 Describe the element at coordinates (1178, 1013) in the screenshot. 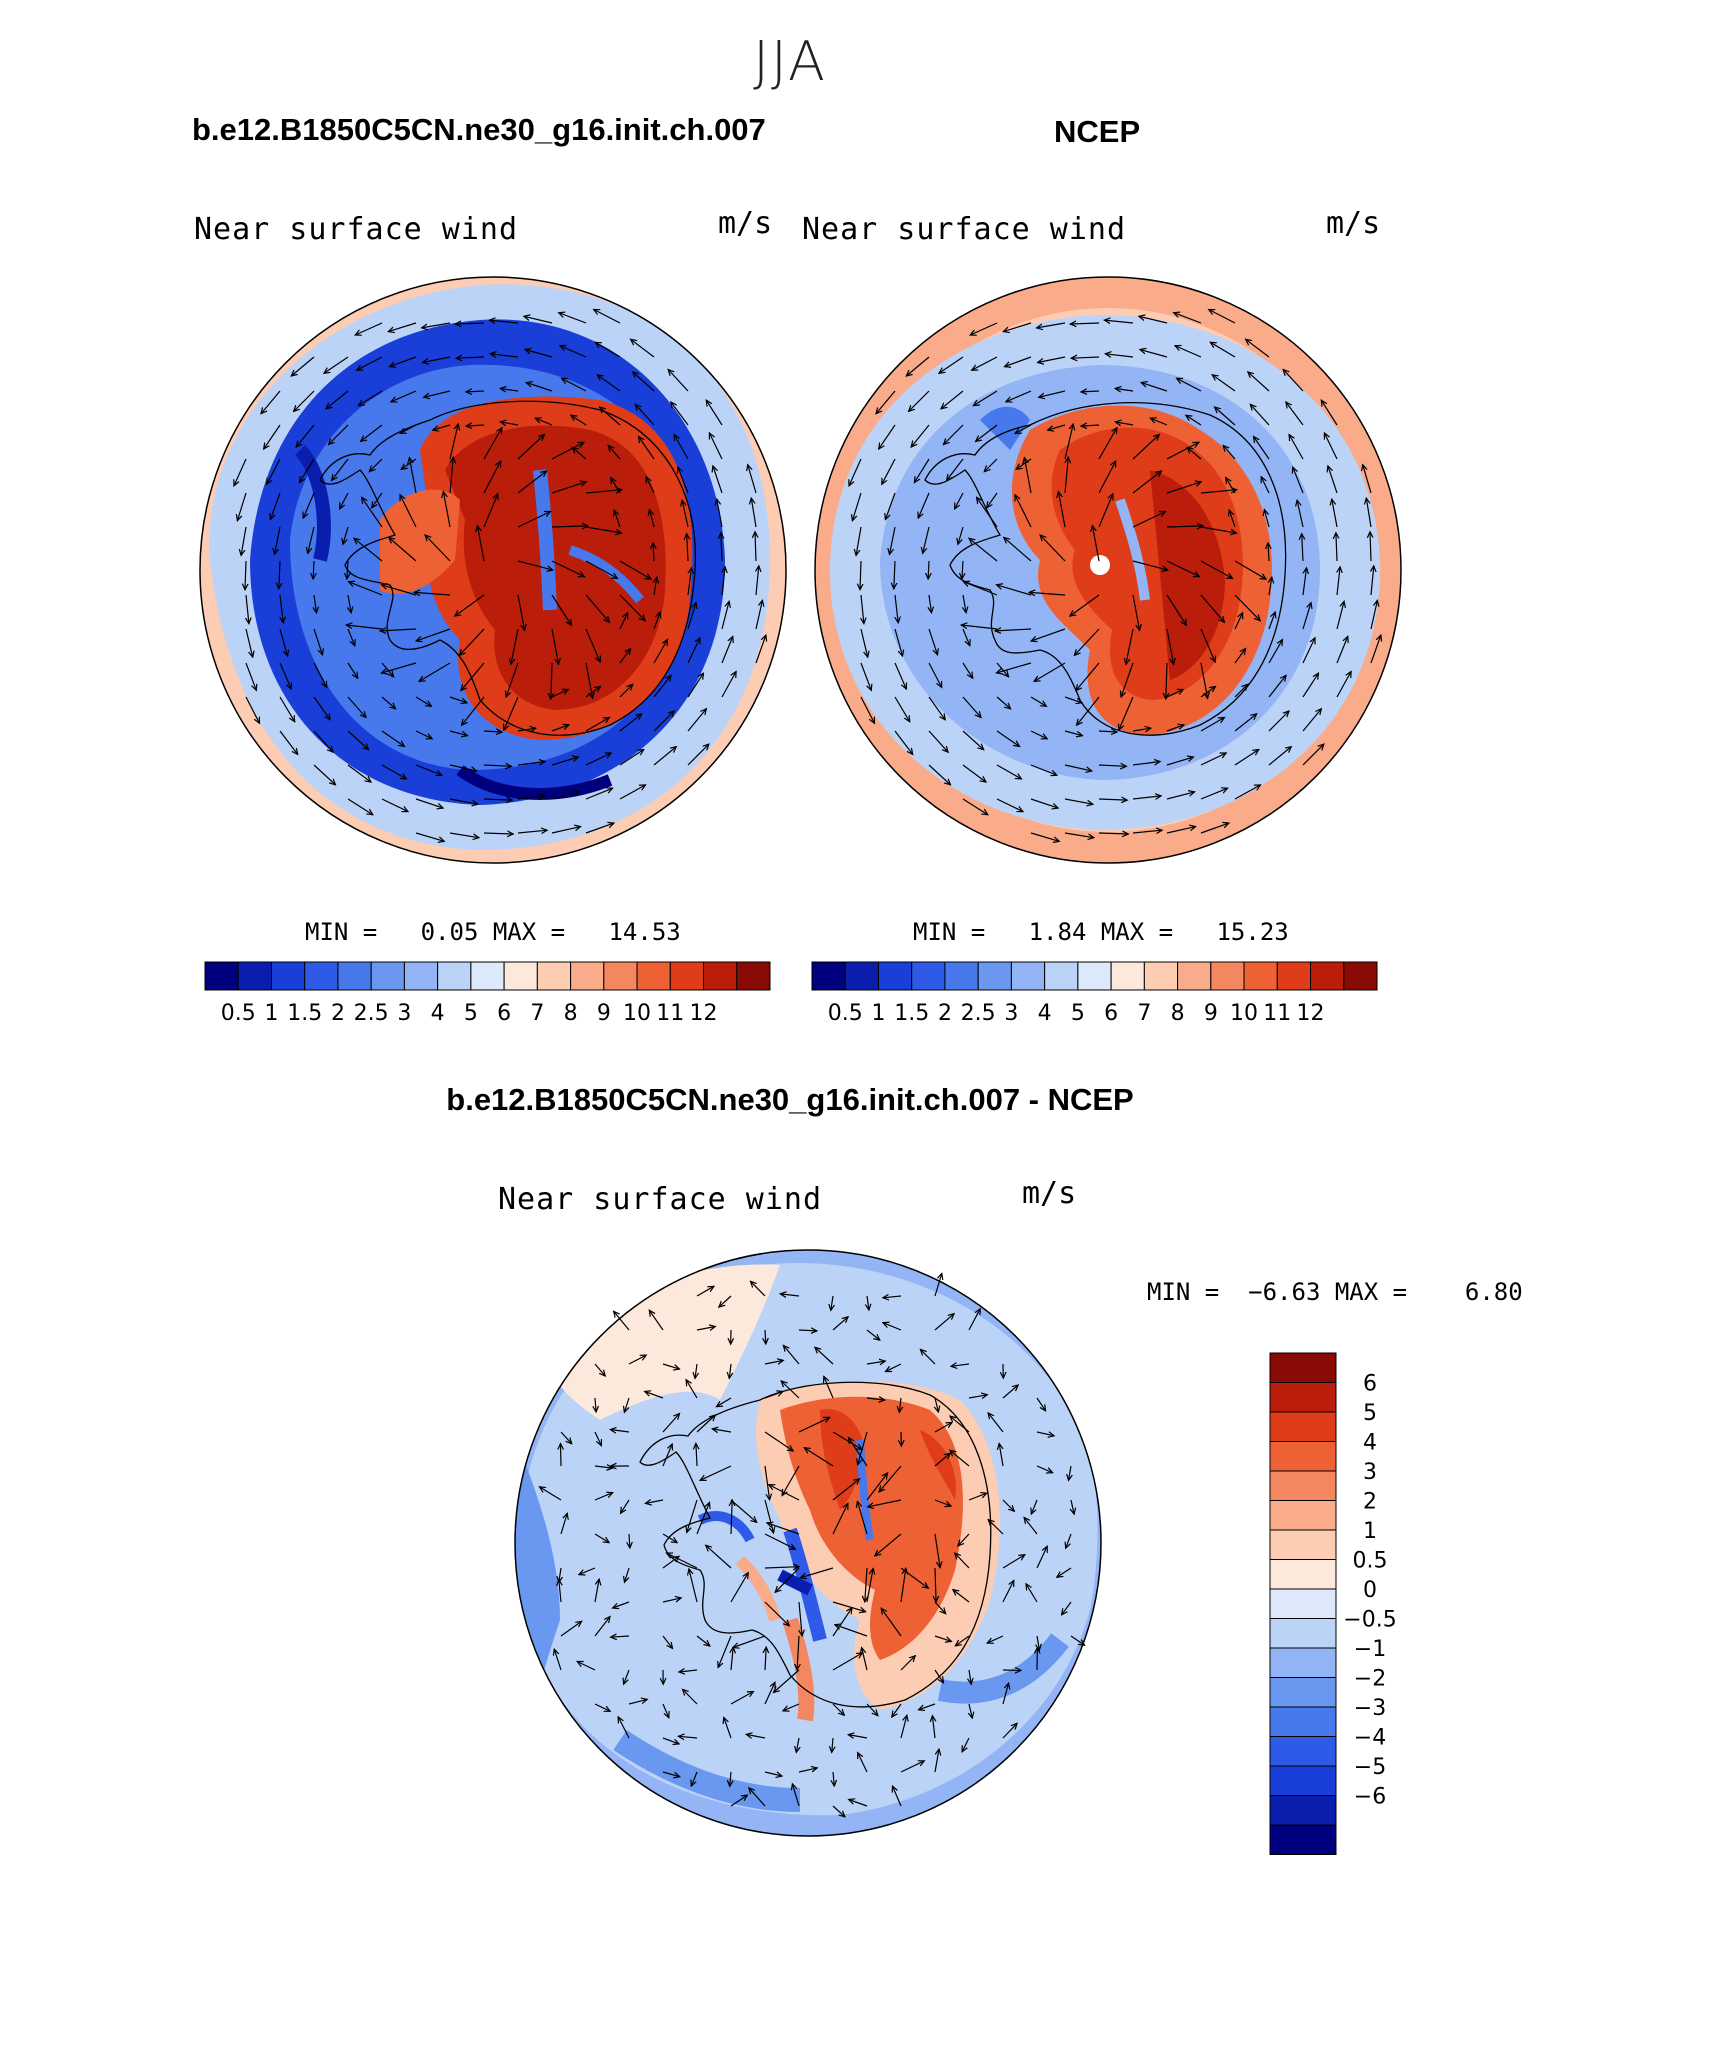

I see `colorbar-tick-label: 8` at that location.